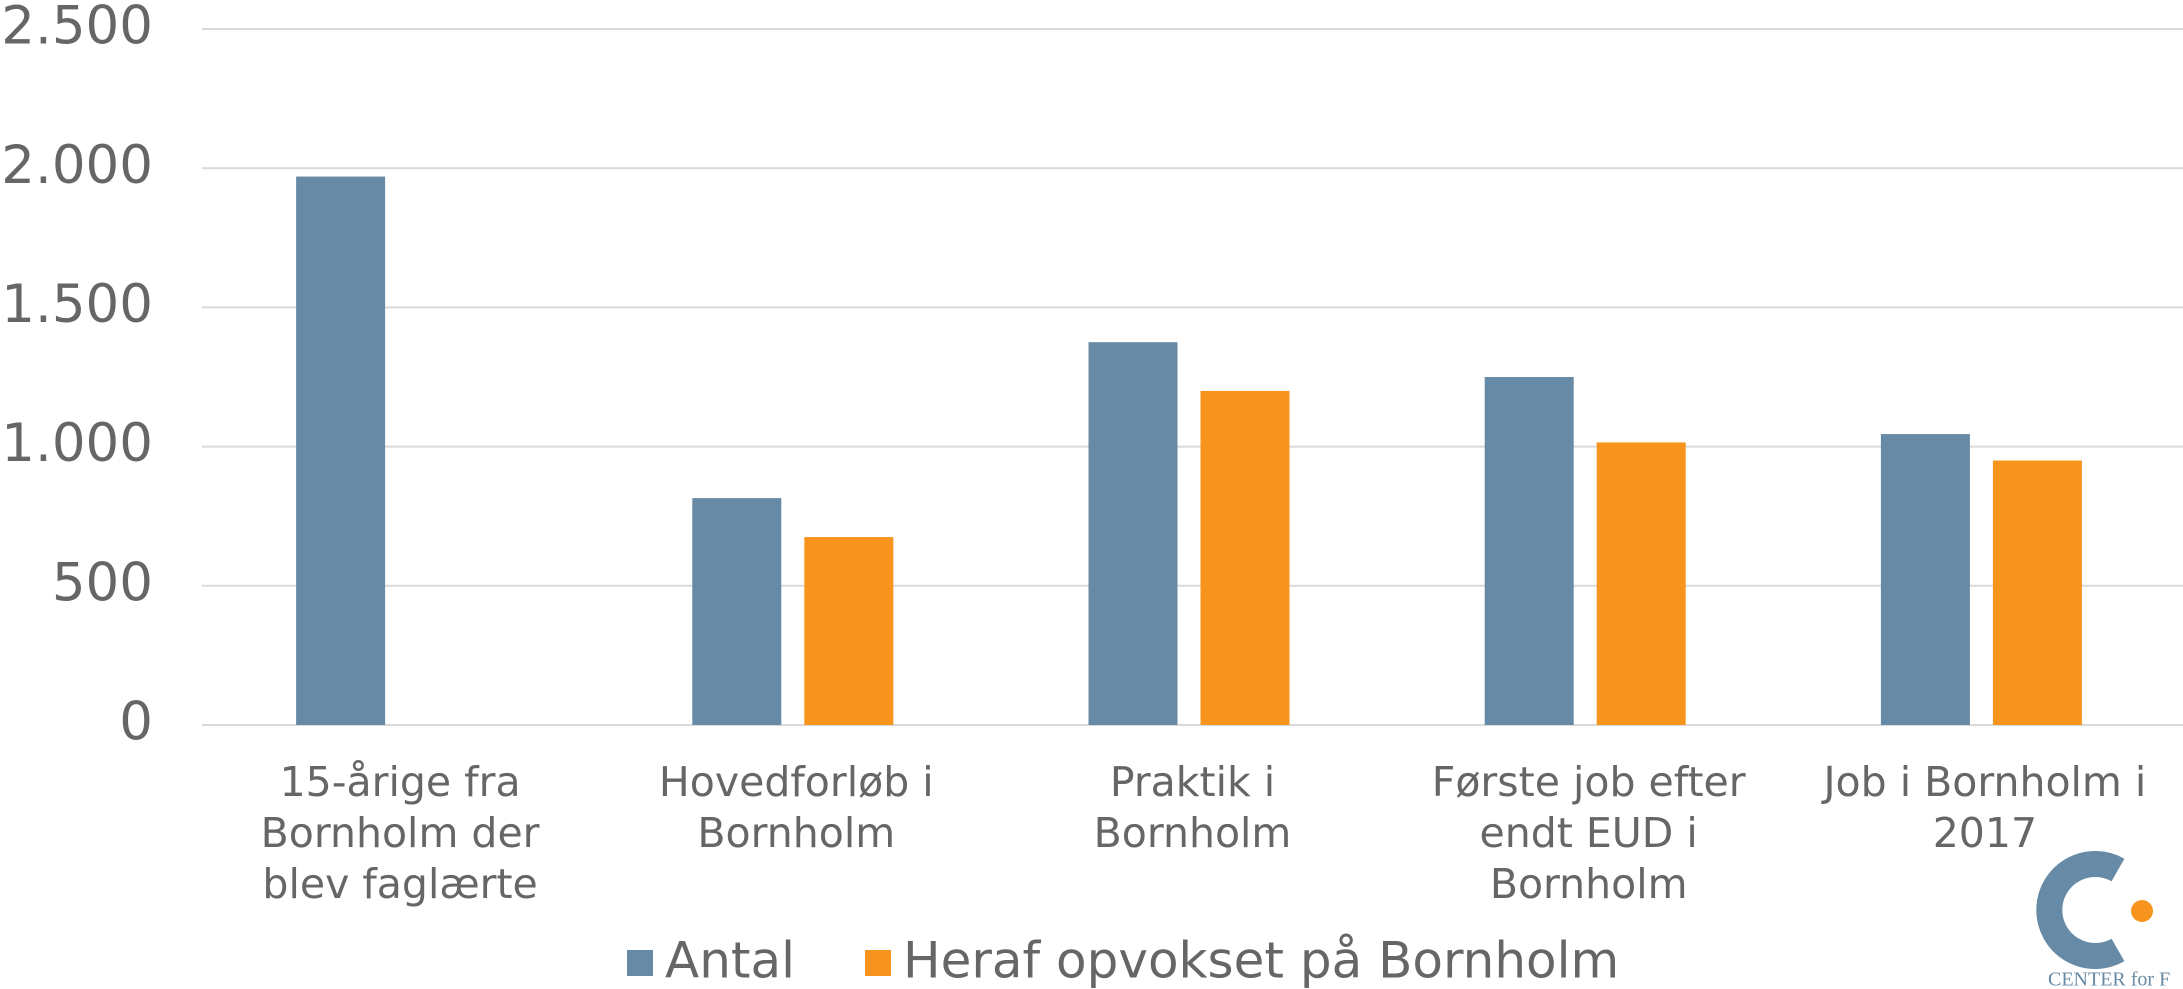 The image size is (2183, 989). I want to click on x-tick-label: Første job efter endt EUD i Bornholm, so click(1588, 833).